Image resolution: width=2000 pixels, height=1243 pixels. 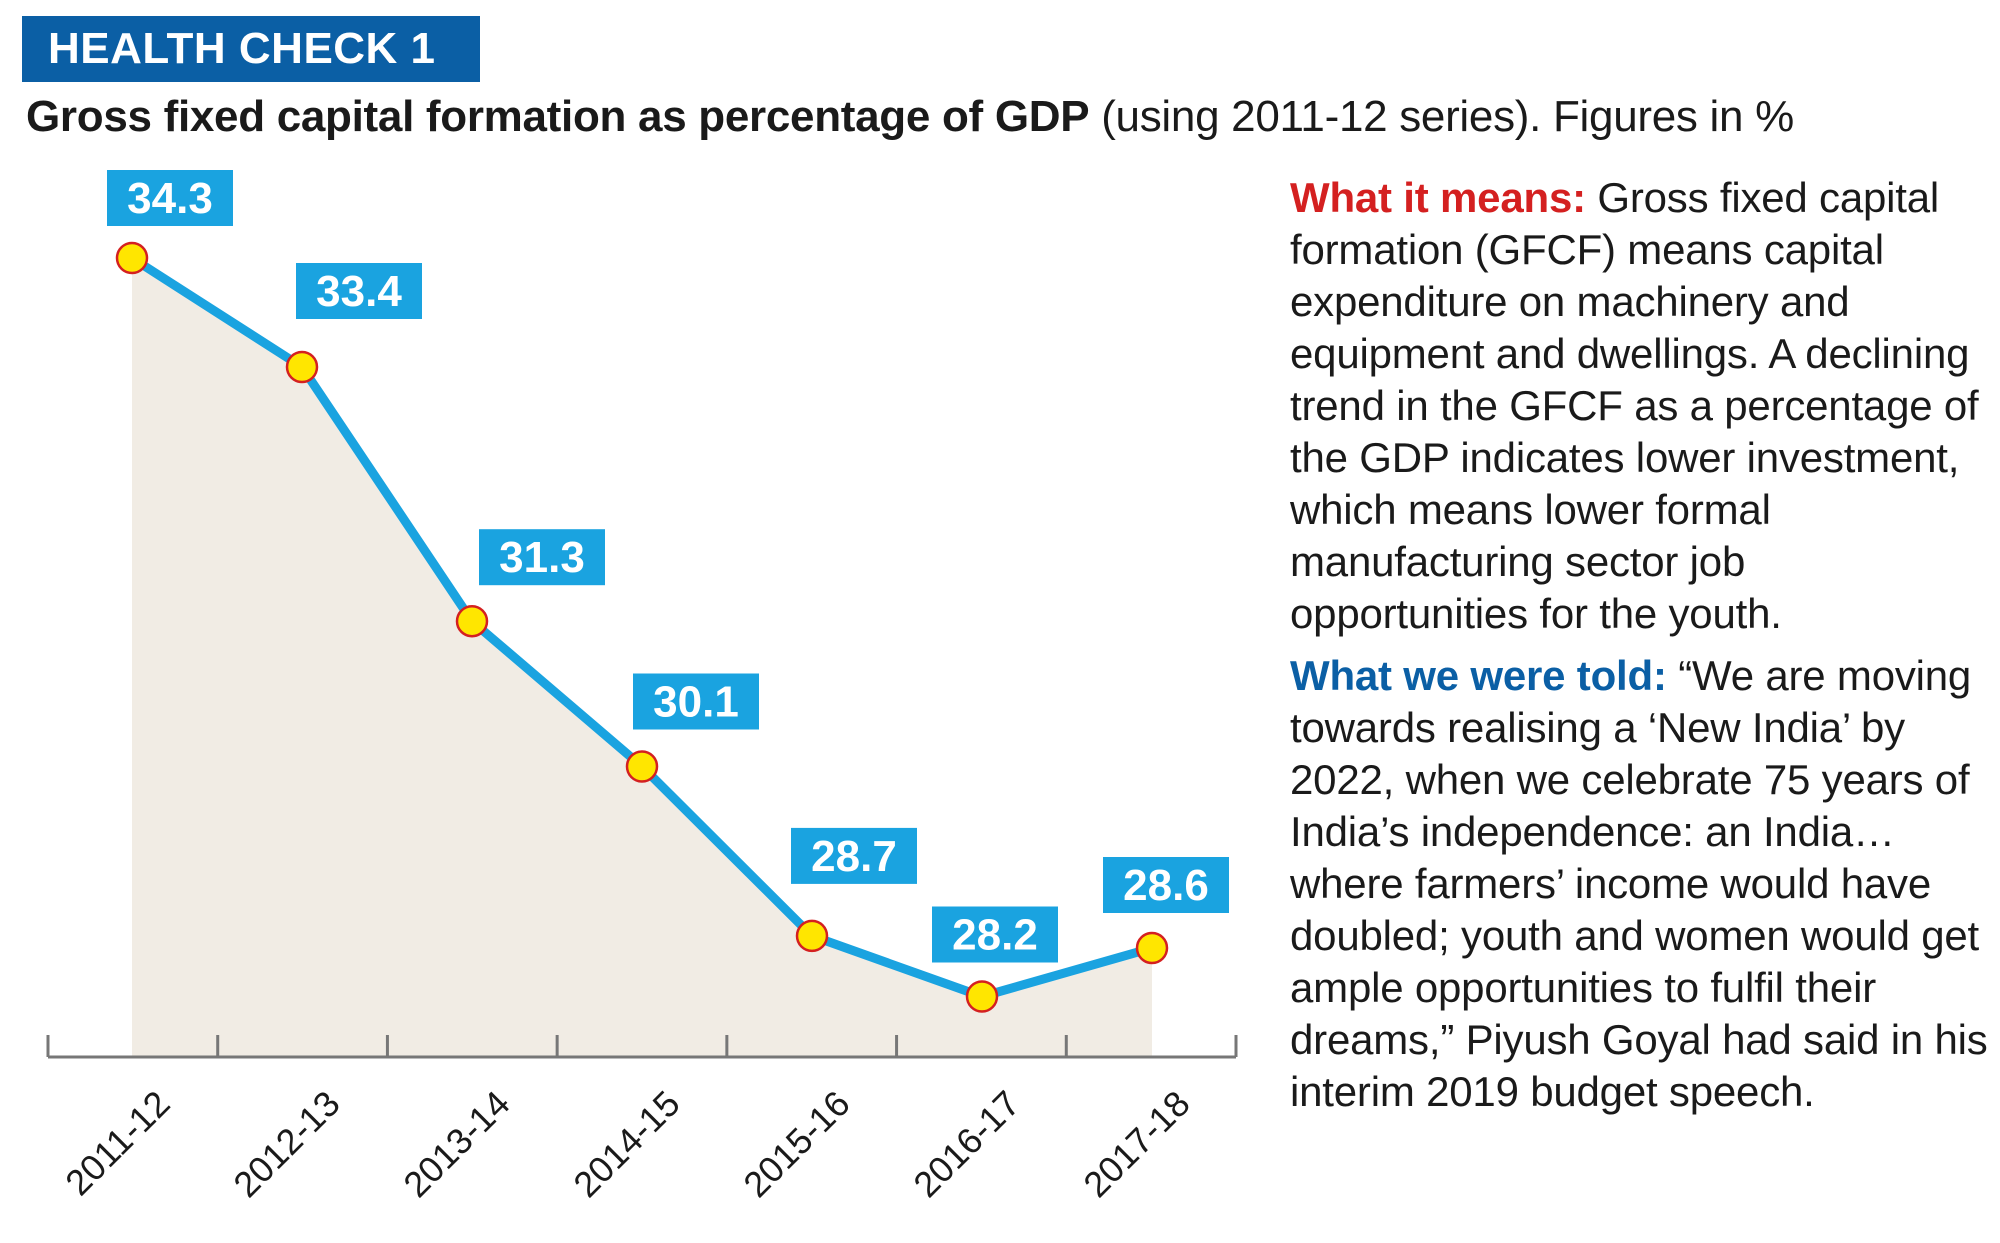 I want to click on what-it-means-heading: What it means:, so click(x=1438, y=197).